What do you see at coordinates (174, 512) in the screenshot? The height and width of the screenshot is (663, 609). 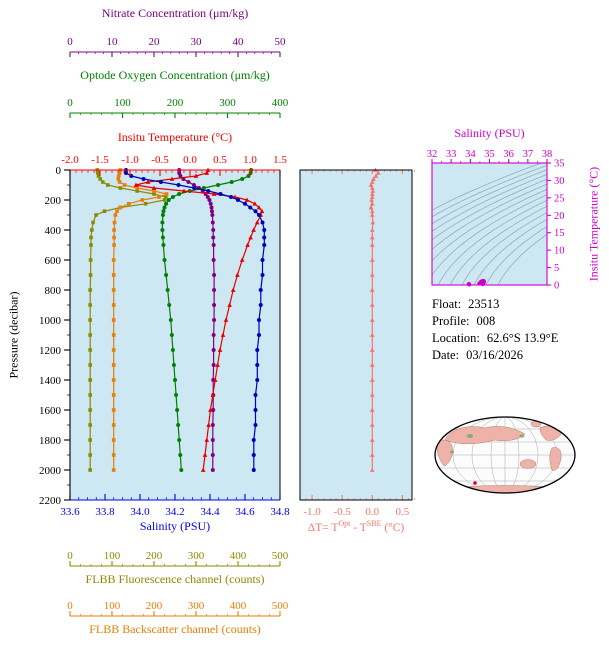 I see `svg-text: 34.2` at bounding box center [174, 512].